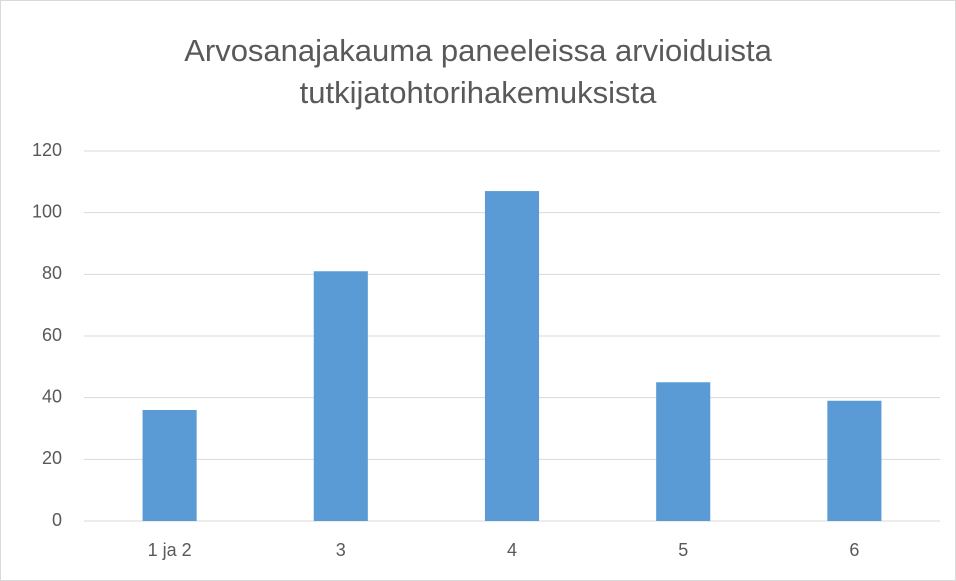 The height and width of the screenshot is (581, 956). What do you see at coordinates (52, 273) in the screenshot?
I see `y-tick-label: 80` at bounding box center [52, 273].